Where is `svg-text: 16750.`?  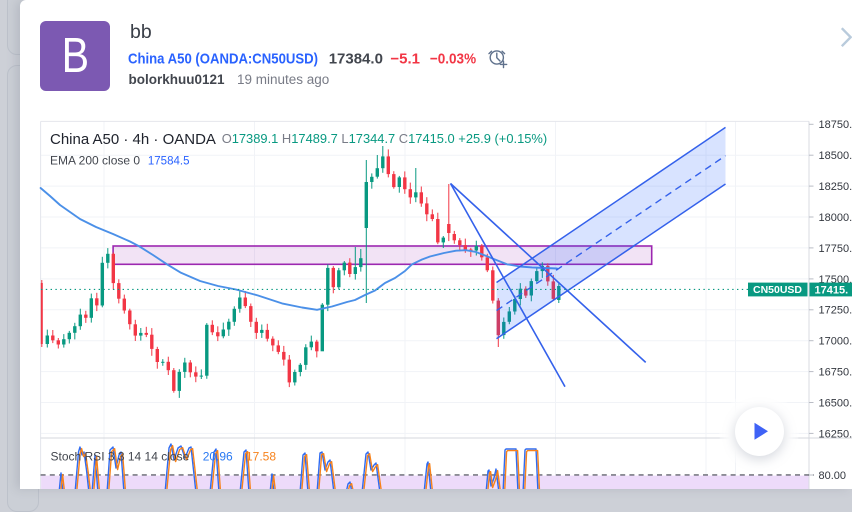
svg-text: 16750. is located at coordinates (835, 373).